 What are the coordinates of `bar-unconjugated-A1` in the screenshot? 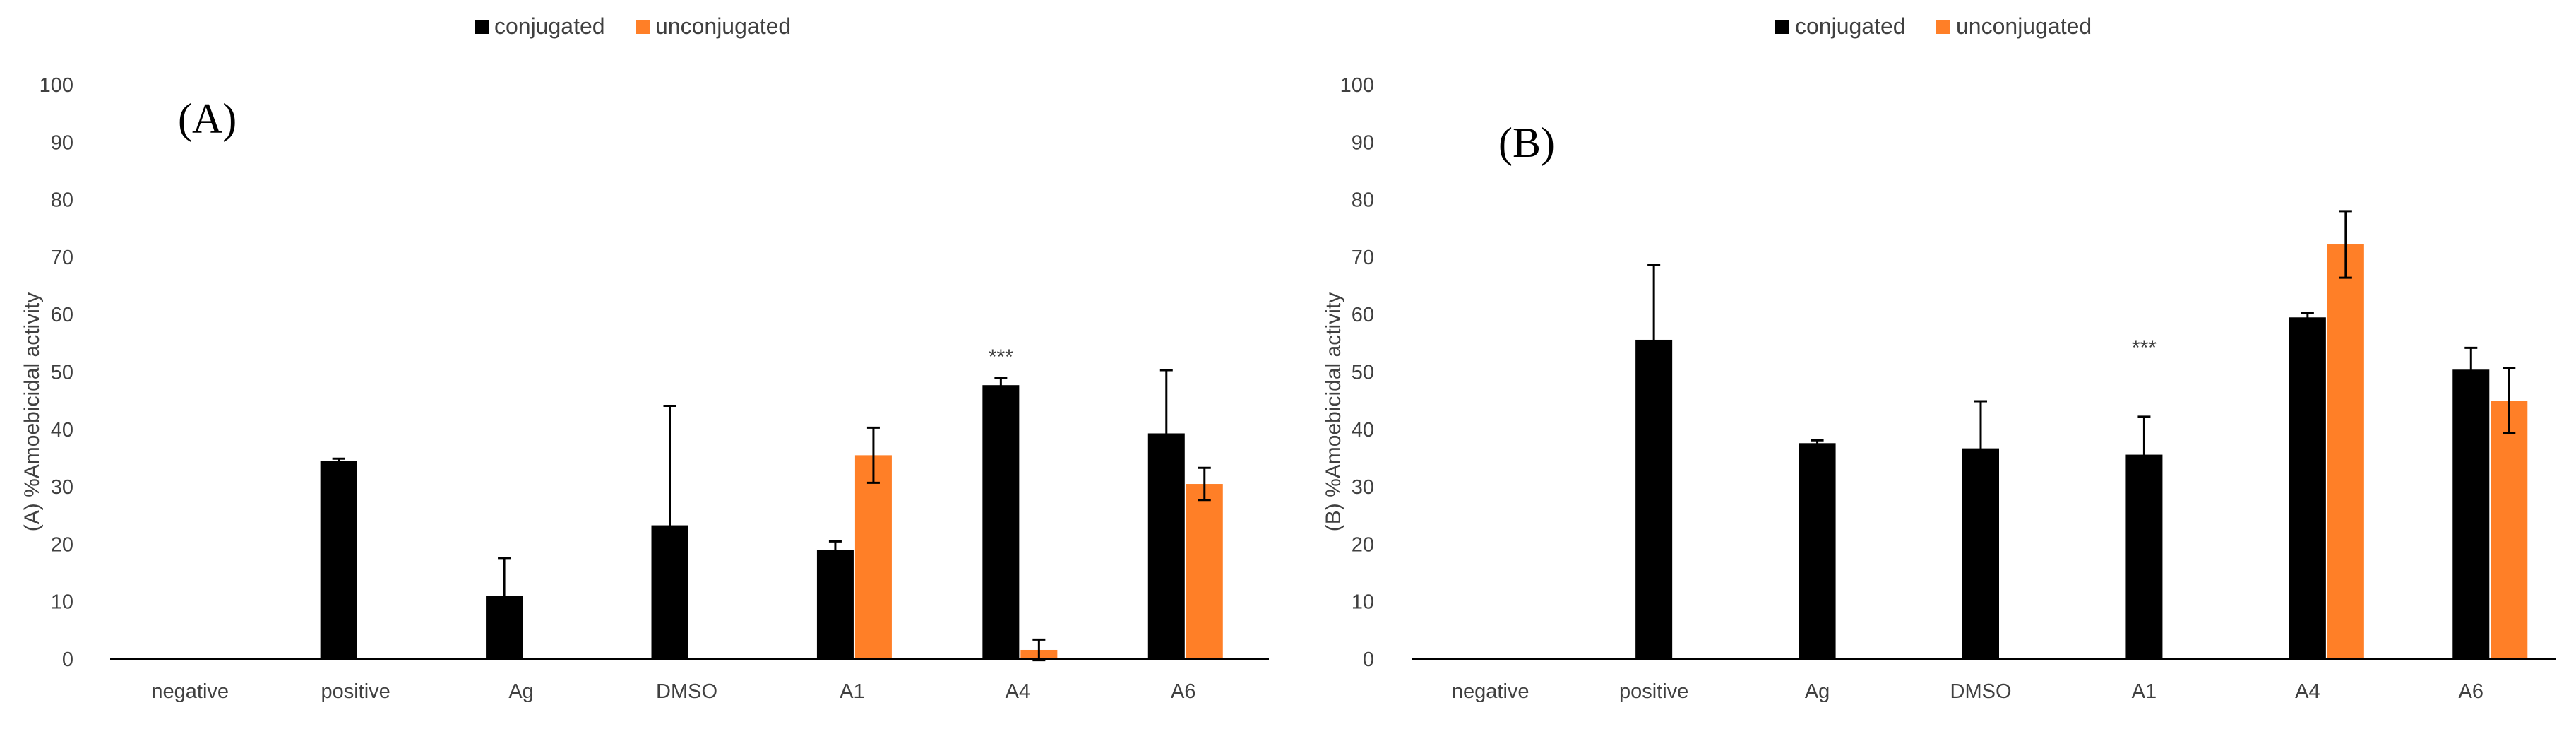 It's located at (873, 557).